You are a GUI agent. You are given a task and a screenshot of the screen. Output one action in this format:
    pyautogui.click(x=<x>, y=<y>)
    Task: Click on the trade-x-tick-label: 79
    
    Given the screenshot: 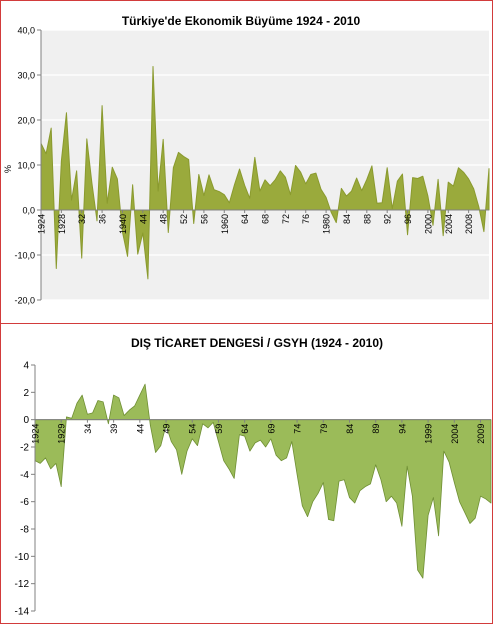 What is the action you would take?
    pyautogui.click(x=324, y=429)
    